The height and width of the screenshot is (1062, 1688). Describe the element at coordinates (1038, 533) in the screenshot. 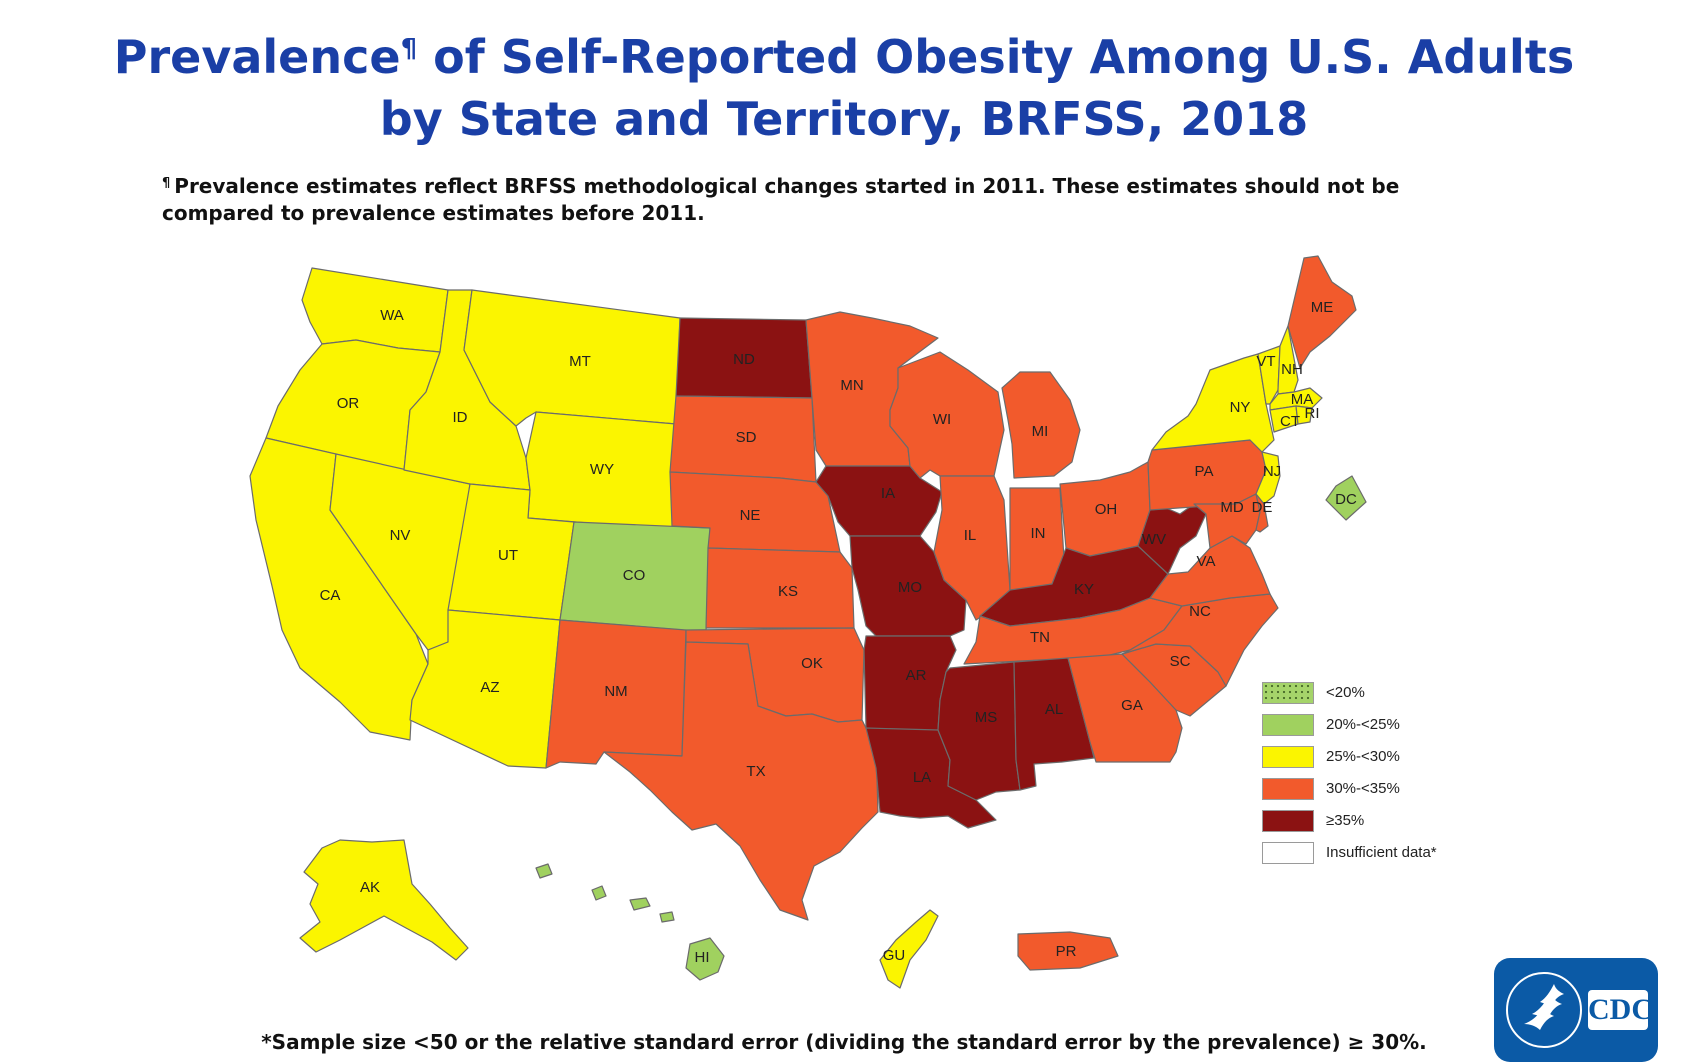

I see `state-label-in: IN` at that location.